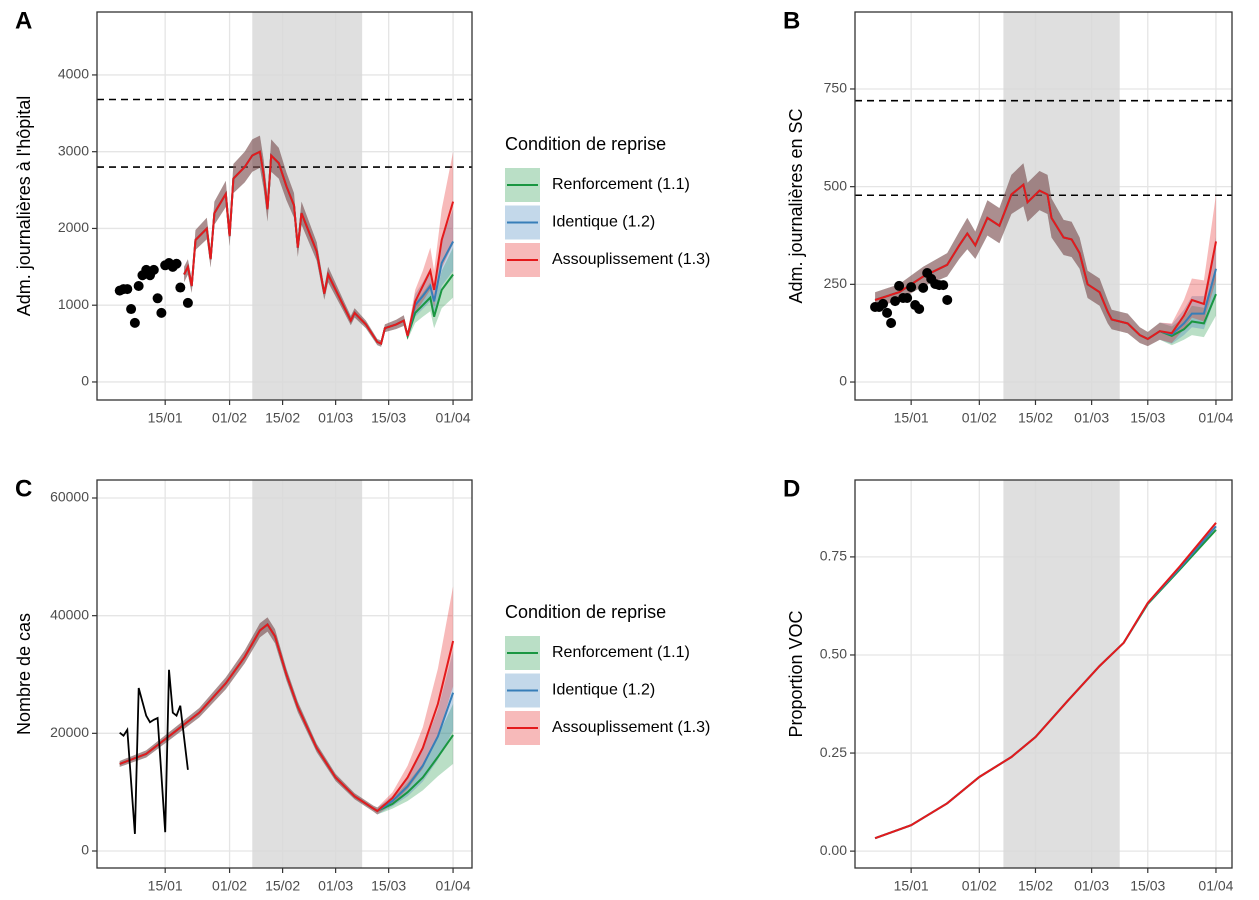 This screenshot has height=900, width=1259. What do you see at coordinates (833, 654) in the screenshot?
I see `y-tick-label: 0.50` at bounding box center [833, 654].